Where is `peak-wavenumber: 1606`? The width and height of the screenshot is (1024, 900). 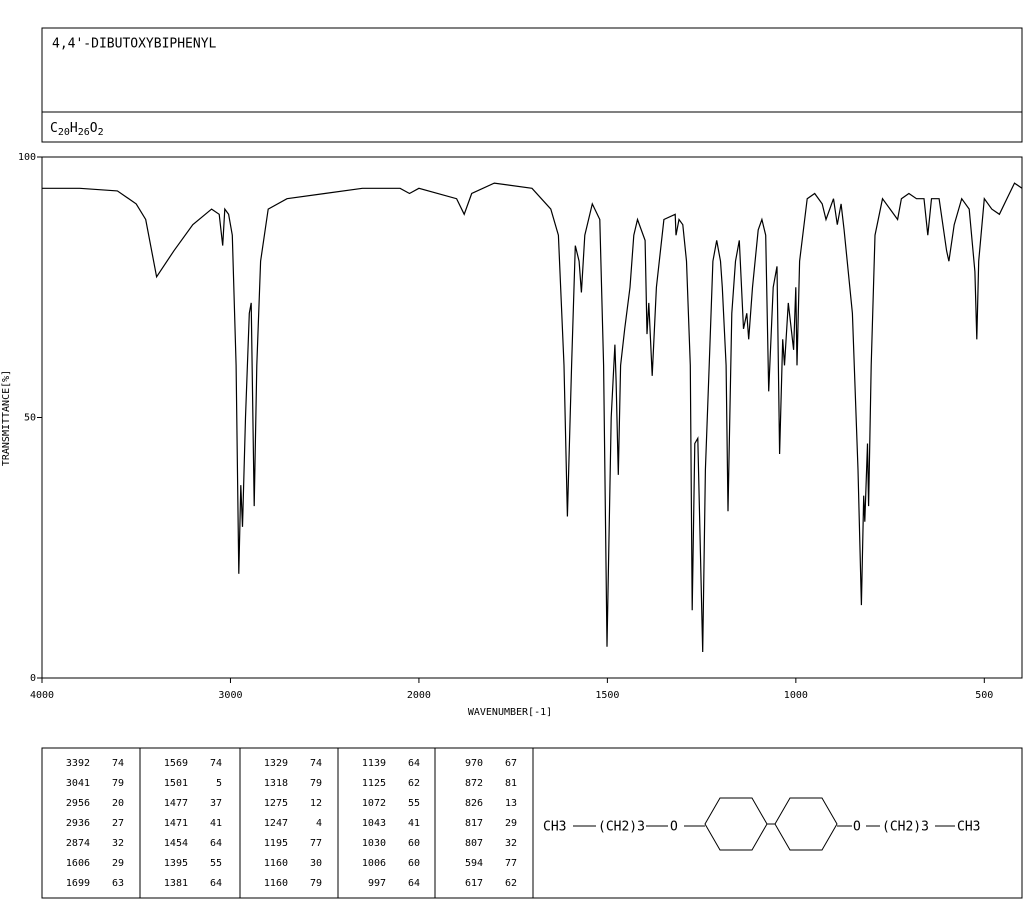
peak-wavenumber: 1606 is located at coordinates (78, 863).